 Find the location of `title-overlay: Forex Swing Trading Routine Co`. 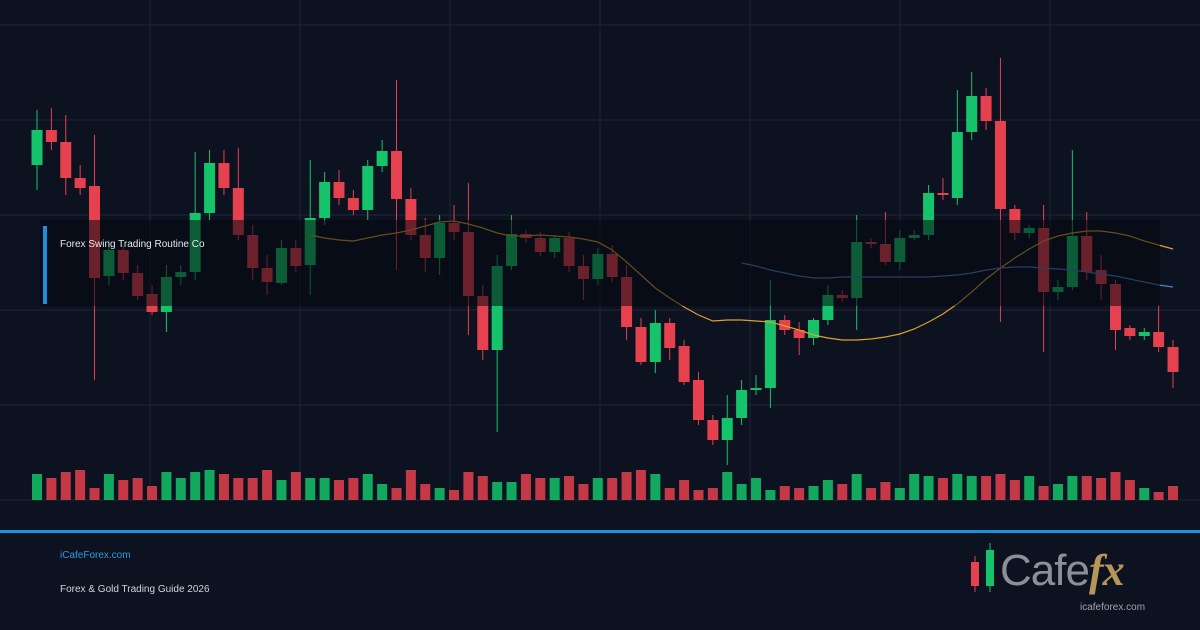

title-overlay: Forex Swing Trading Routine Co is located at coordinates (600, 263).